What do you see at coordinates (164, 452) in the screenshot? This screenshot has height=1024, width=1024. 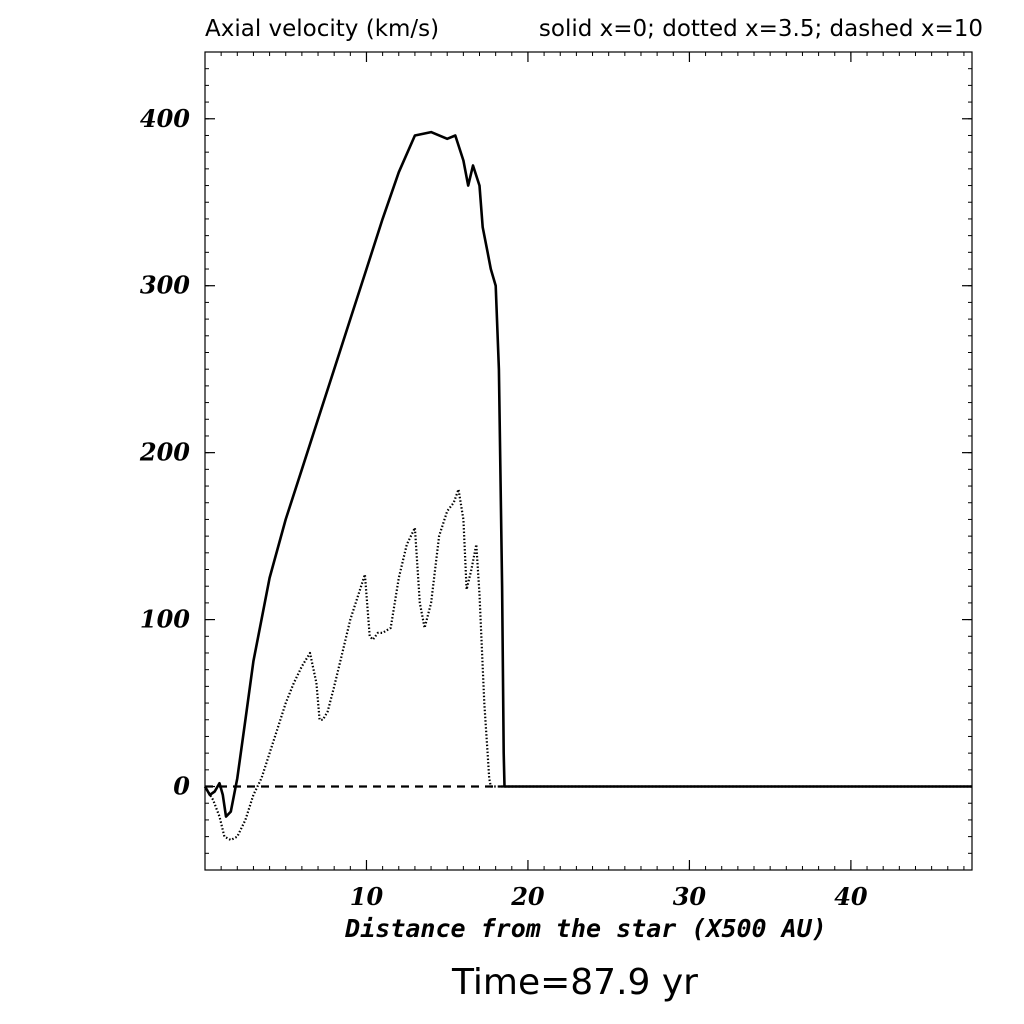 I see `y-tick-label: 200` at bounding box center [164, 452].